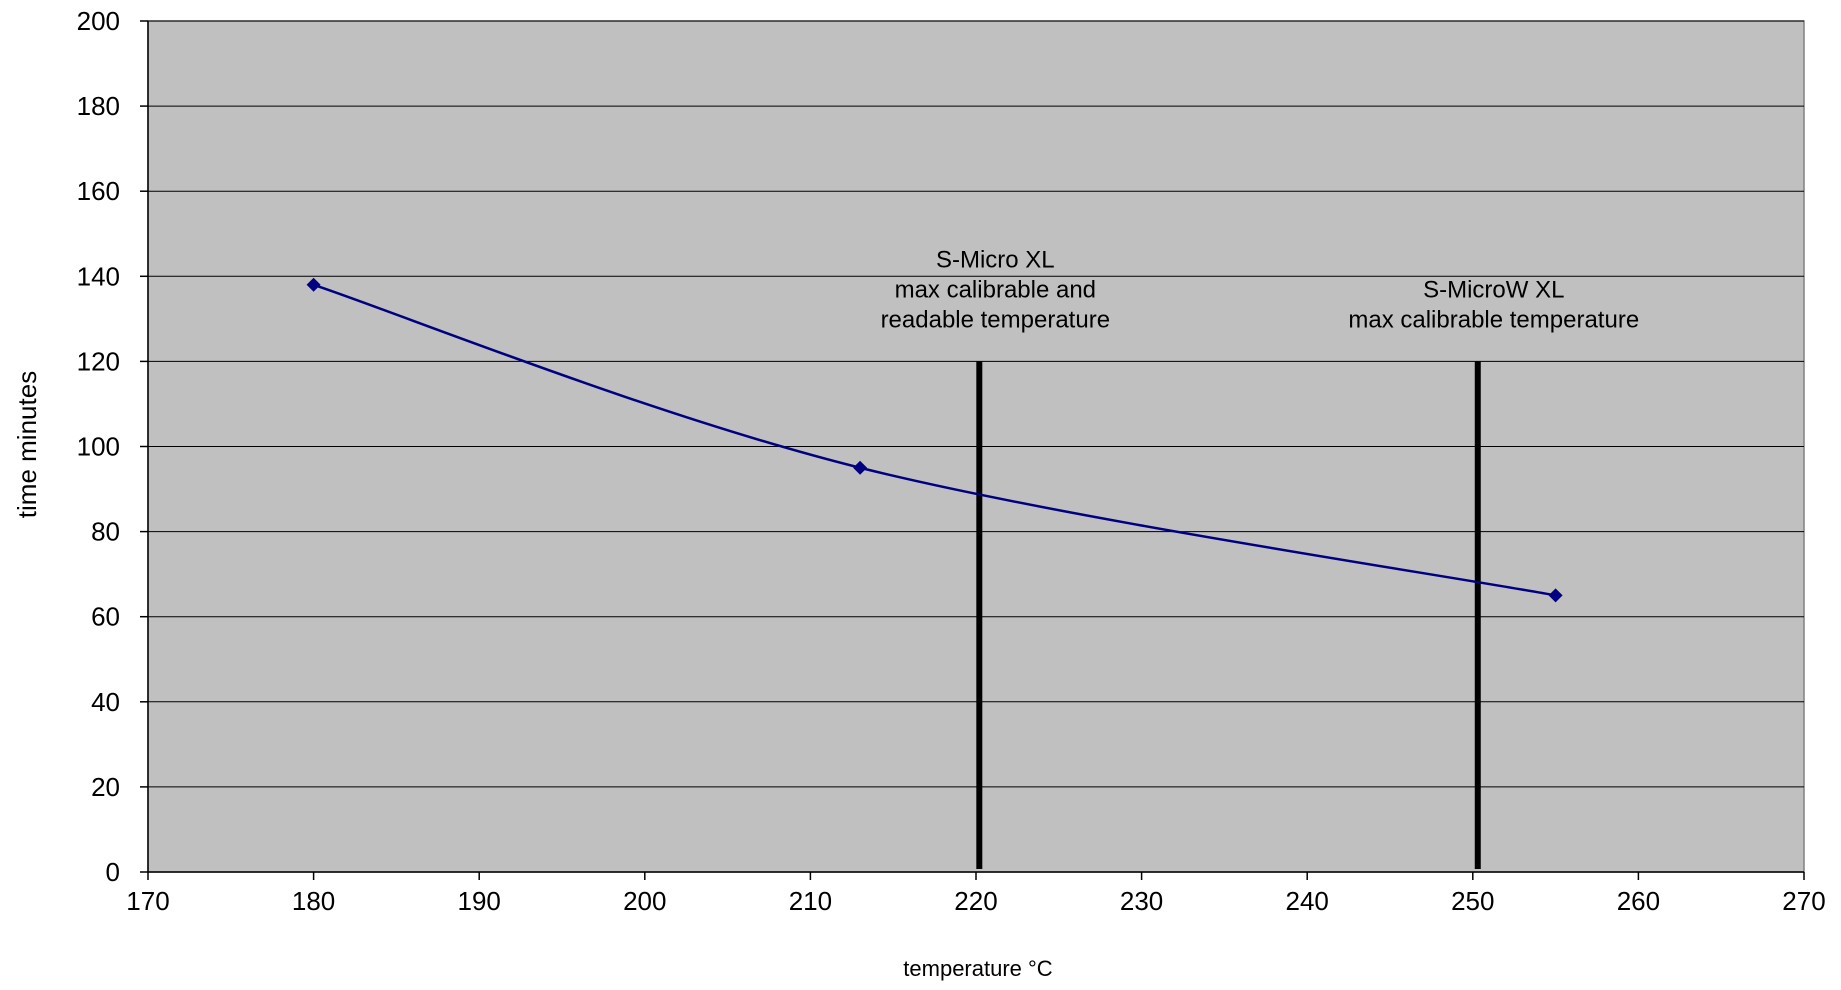  What do you see at coordinates (147, 901) in the screenshot?
I see `x-tick-label: 170` at bounding box center [147, 901].